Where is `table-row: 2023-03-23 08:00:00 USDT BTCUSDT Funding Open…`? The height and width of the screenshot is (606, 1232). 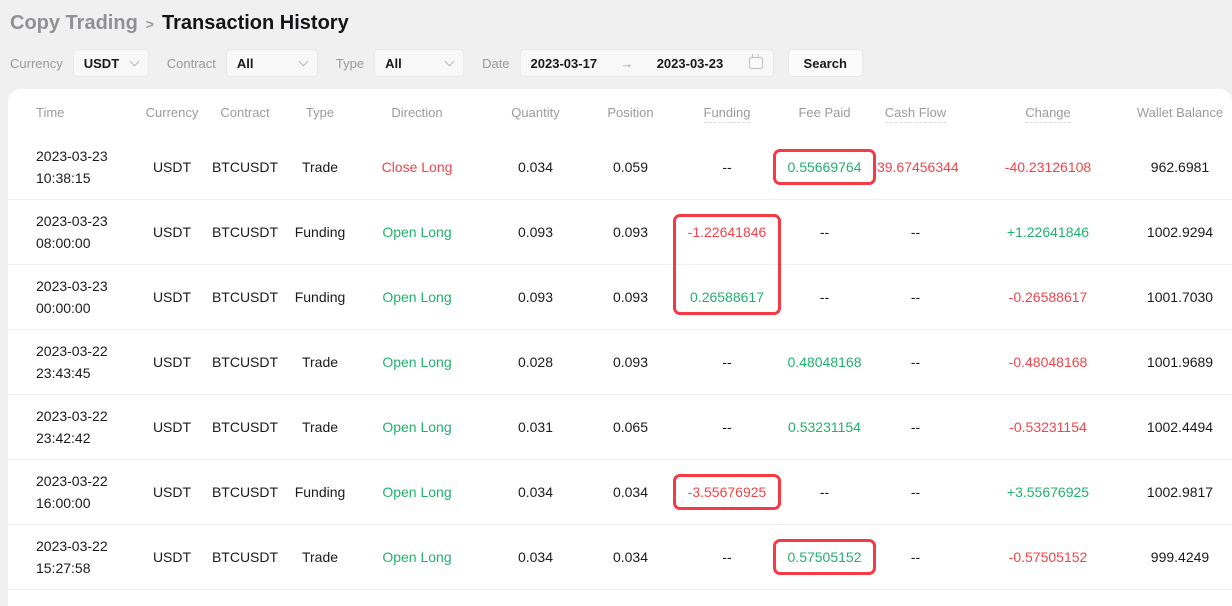
table-row: 2023-03-23 08:00:00 USDT BTCUSDT Funding Open… is located at coordinates (620, 232).